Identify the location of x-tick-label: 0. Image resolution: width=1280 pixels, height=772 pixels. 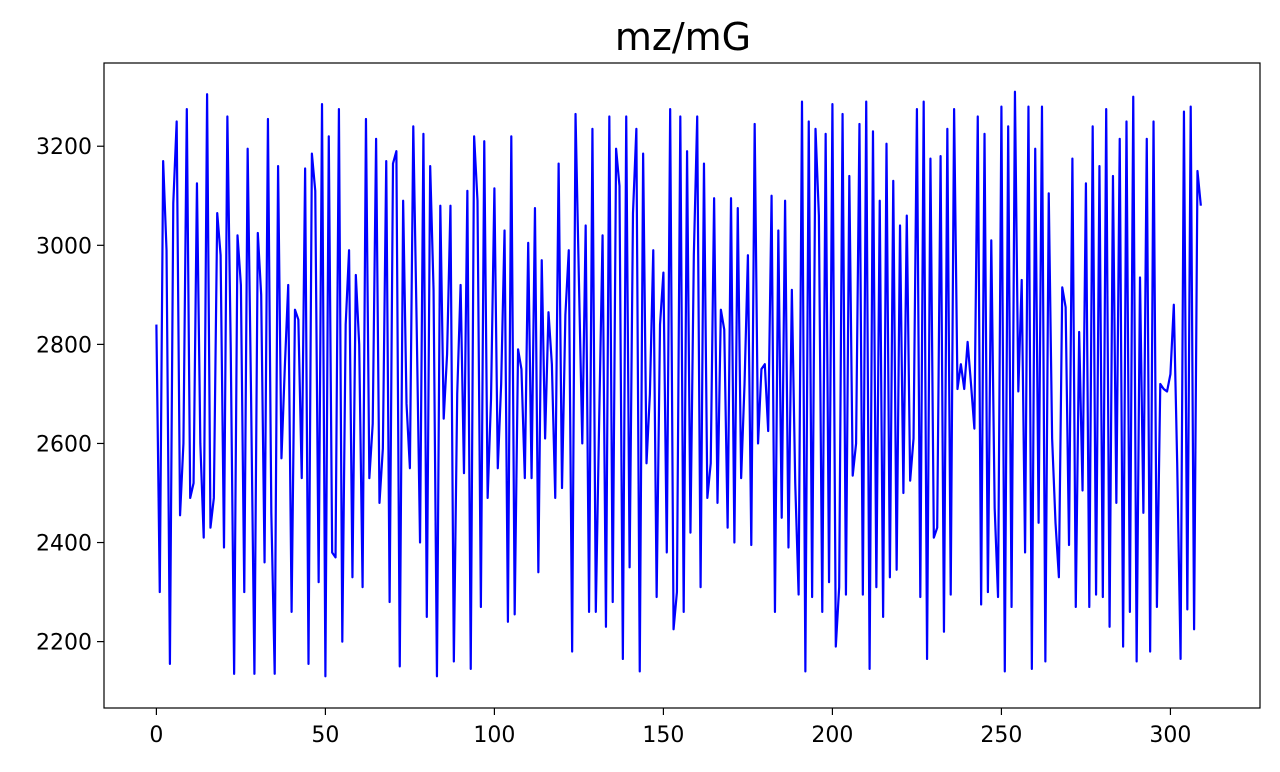
(156, 735).